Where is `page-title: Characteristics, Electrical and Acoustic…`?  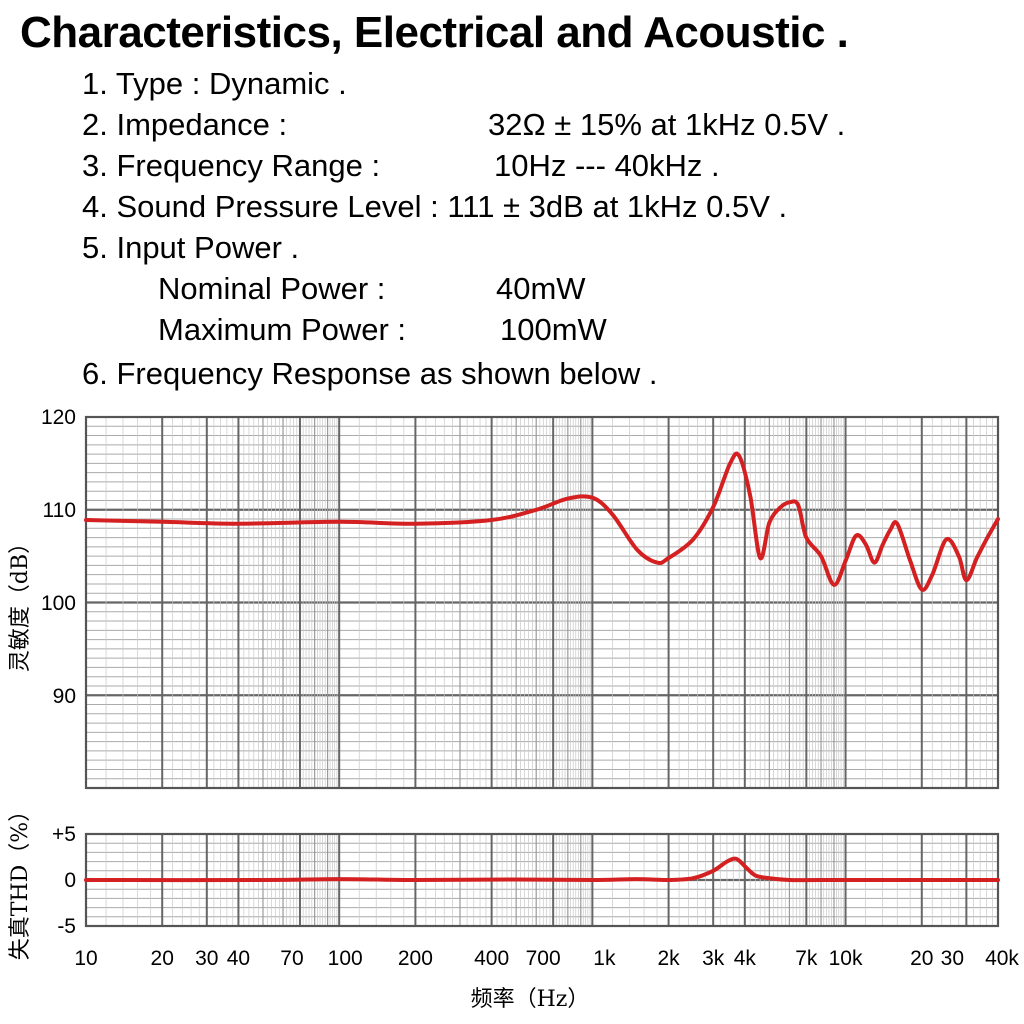 page-title: Characteristics, Electrical and Acoustic… is located at coordinates (434, 32).